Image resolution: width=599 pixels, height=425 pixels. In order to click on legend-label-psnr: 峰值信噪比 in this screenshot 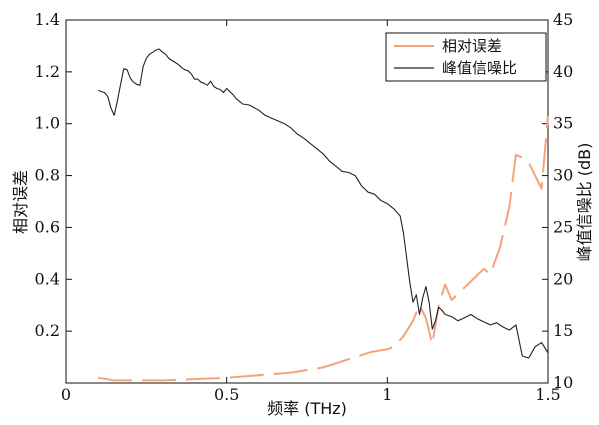, I will do `click(479, 68)`.